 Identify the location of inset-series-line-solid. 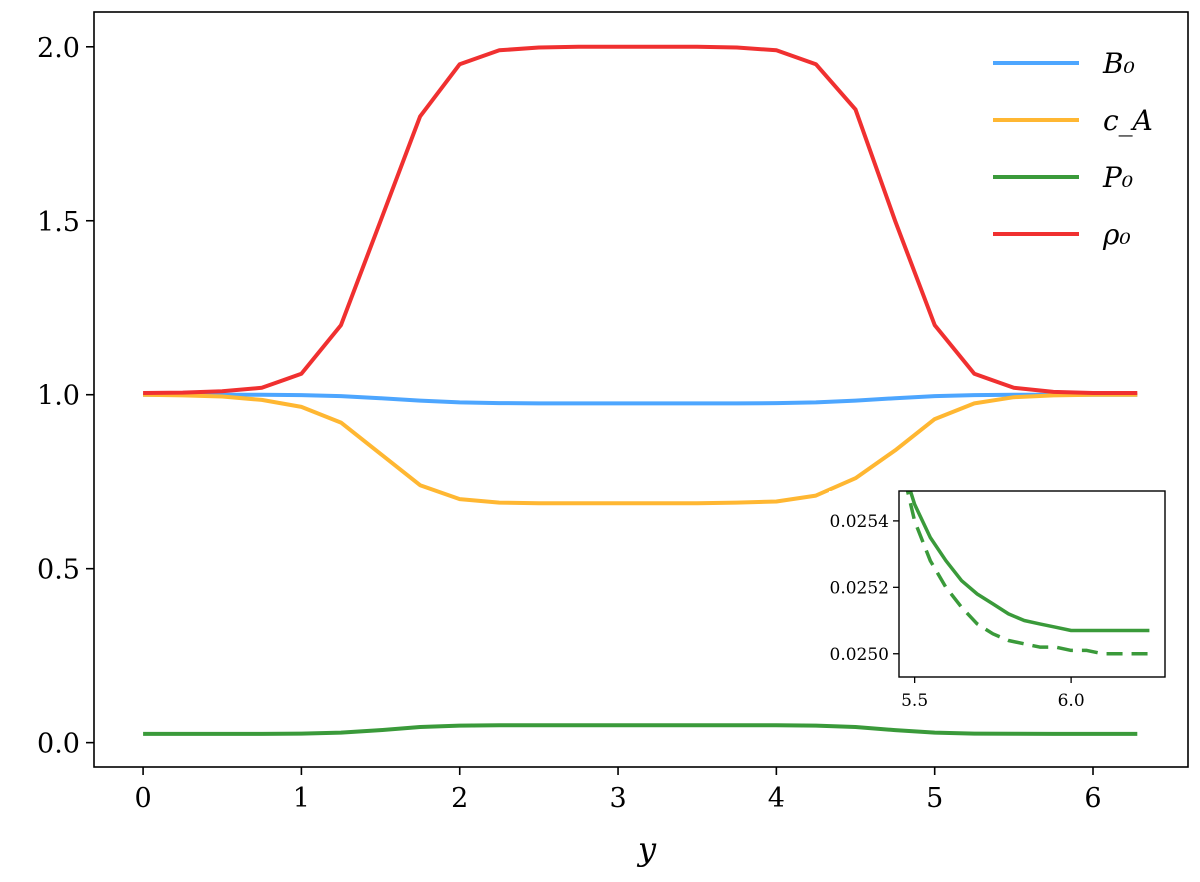
(1029, 562).